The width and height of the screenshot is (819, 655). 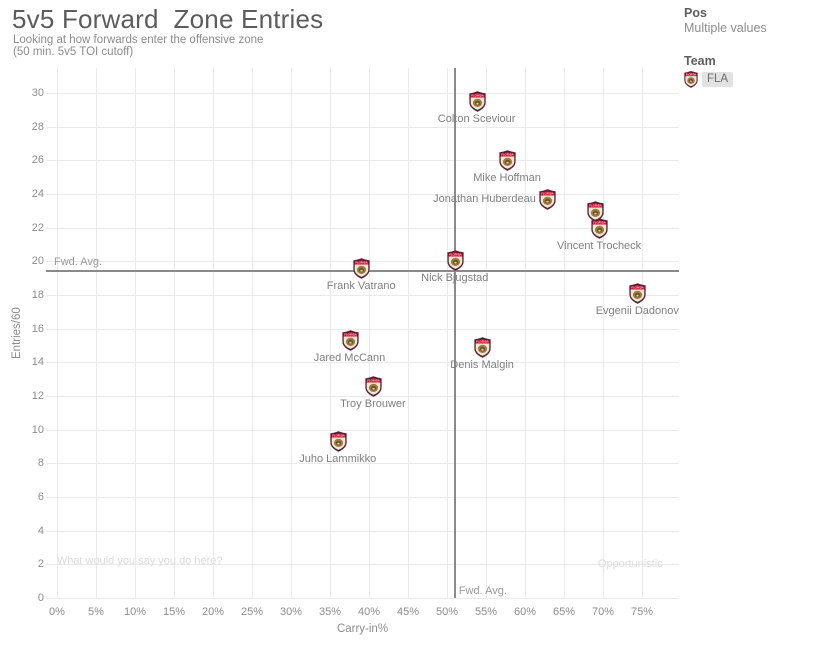 I want to click on fwd-avg-horizontal-label: Fwd. Avg., so click(x=78, y=262).